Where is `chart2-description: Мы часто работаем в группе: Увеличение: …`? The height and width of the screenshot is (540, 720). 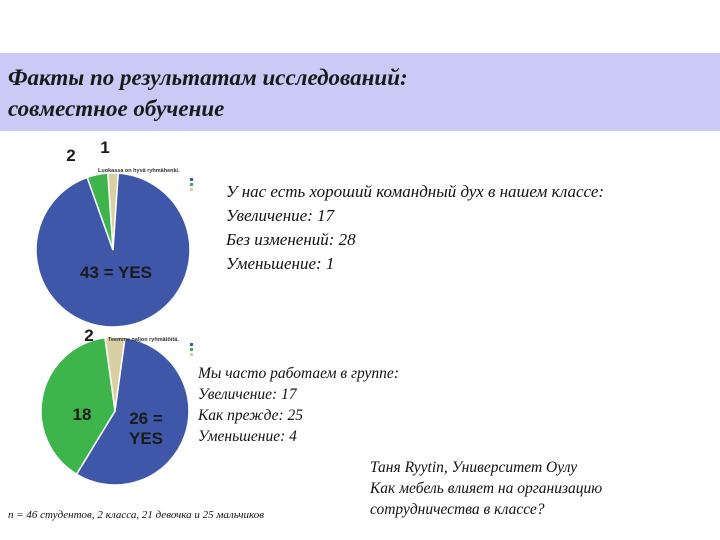 chart2-description: Мы часто работаем в группе: Увеличение: … is located at coordinates (298, 405).